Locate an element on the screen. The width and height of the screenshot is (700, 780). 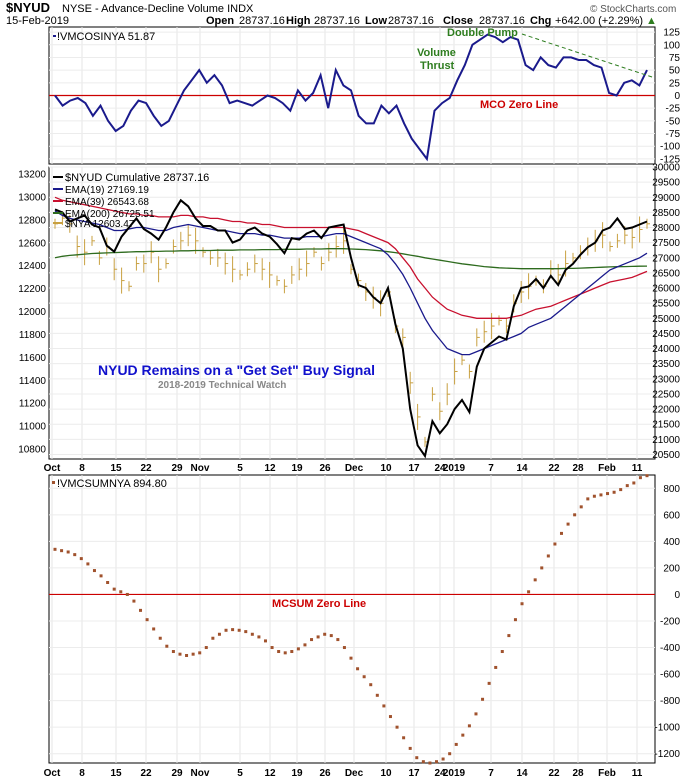
volume-thrust-label-2: Thrust is located at coordinates (437, 66).